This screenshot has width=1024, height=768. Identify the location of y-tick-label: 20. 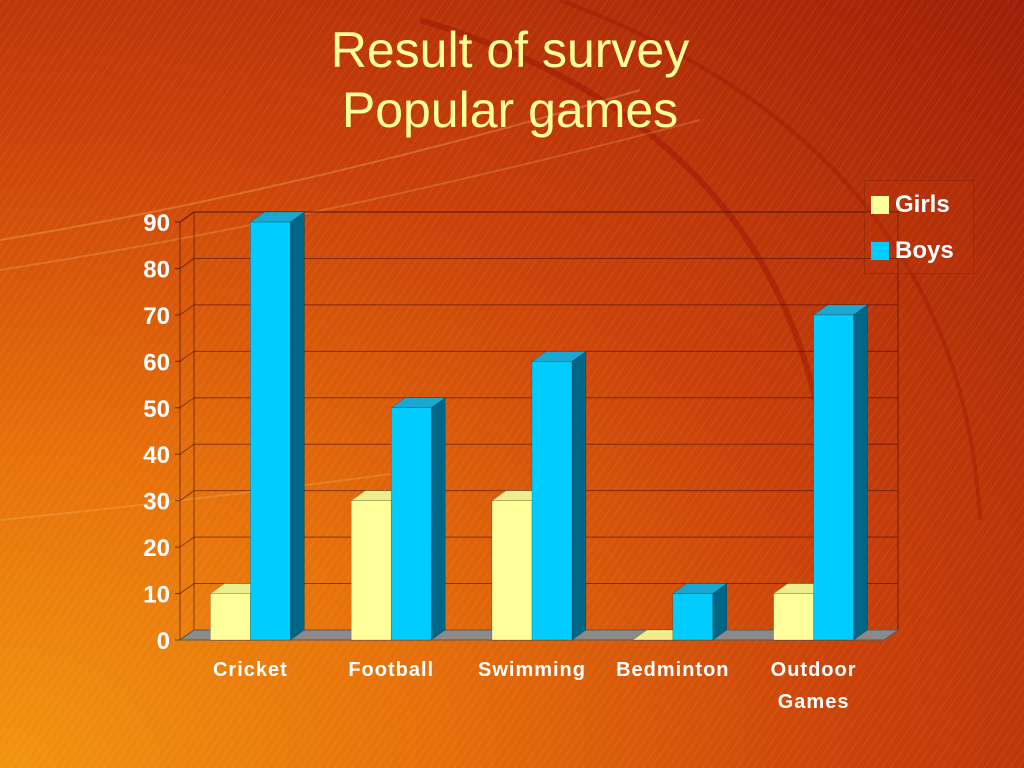
(156, 548).